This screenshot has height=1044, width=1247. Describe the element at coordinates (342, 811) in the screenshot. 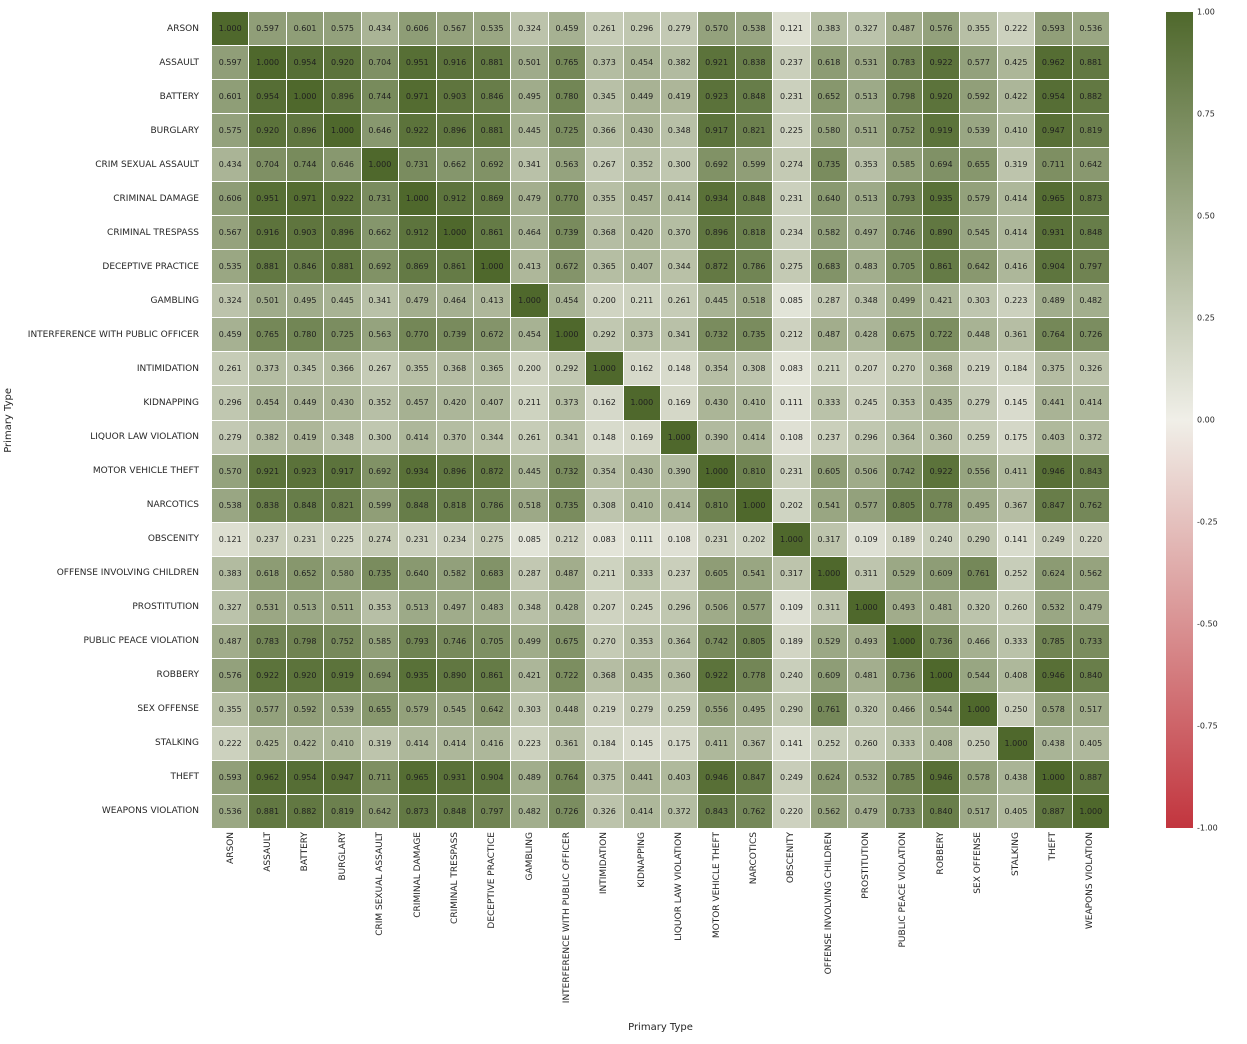

I see `heatmap-cell: 0.819` at that location.